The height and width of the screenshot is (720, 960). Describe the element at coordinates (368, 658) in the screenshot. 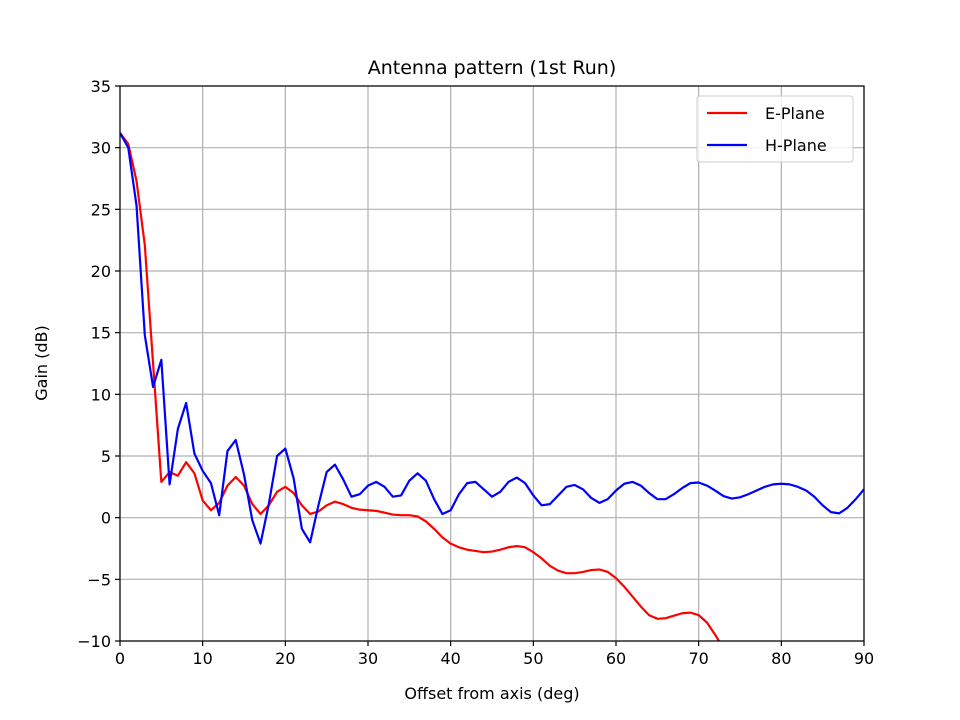

I see `x-tick-label: 30` at that location.